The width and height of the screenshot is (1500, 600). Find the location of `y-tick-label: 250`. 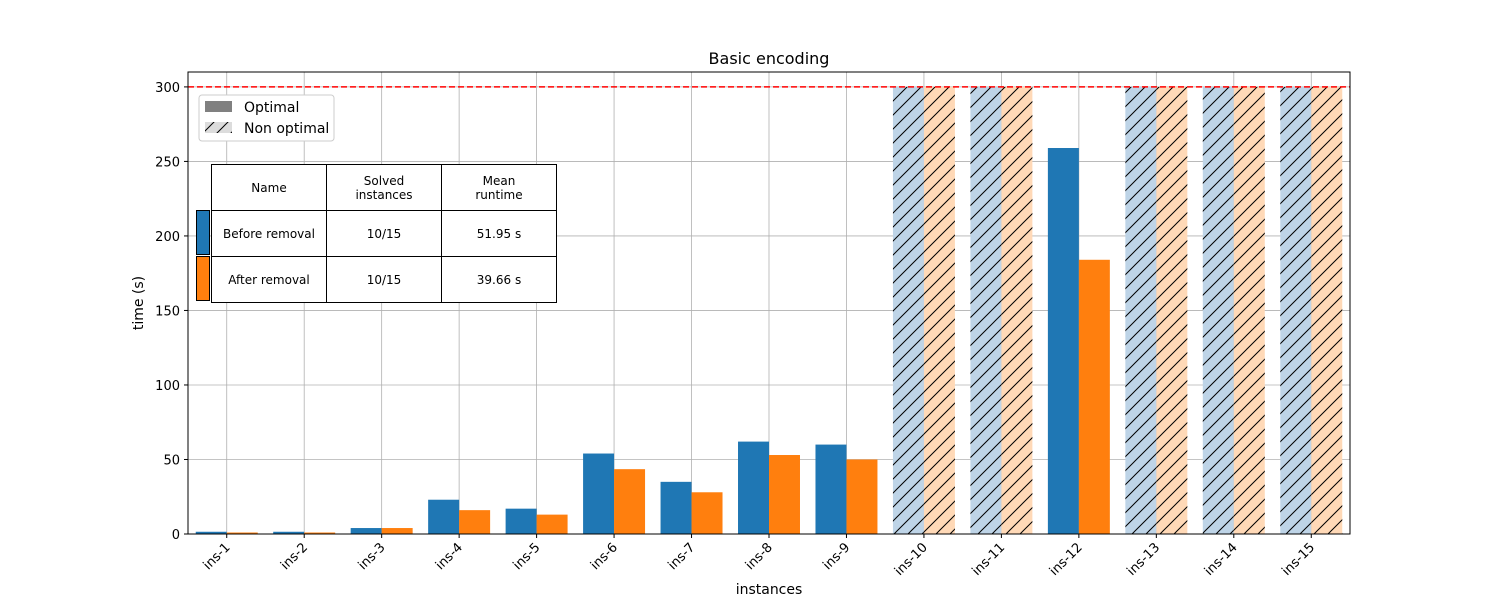

y-tick-label: 250 is located at coordinates (167, 162).